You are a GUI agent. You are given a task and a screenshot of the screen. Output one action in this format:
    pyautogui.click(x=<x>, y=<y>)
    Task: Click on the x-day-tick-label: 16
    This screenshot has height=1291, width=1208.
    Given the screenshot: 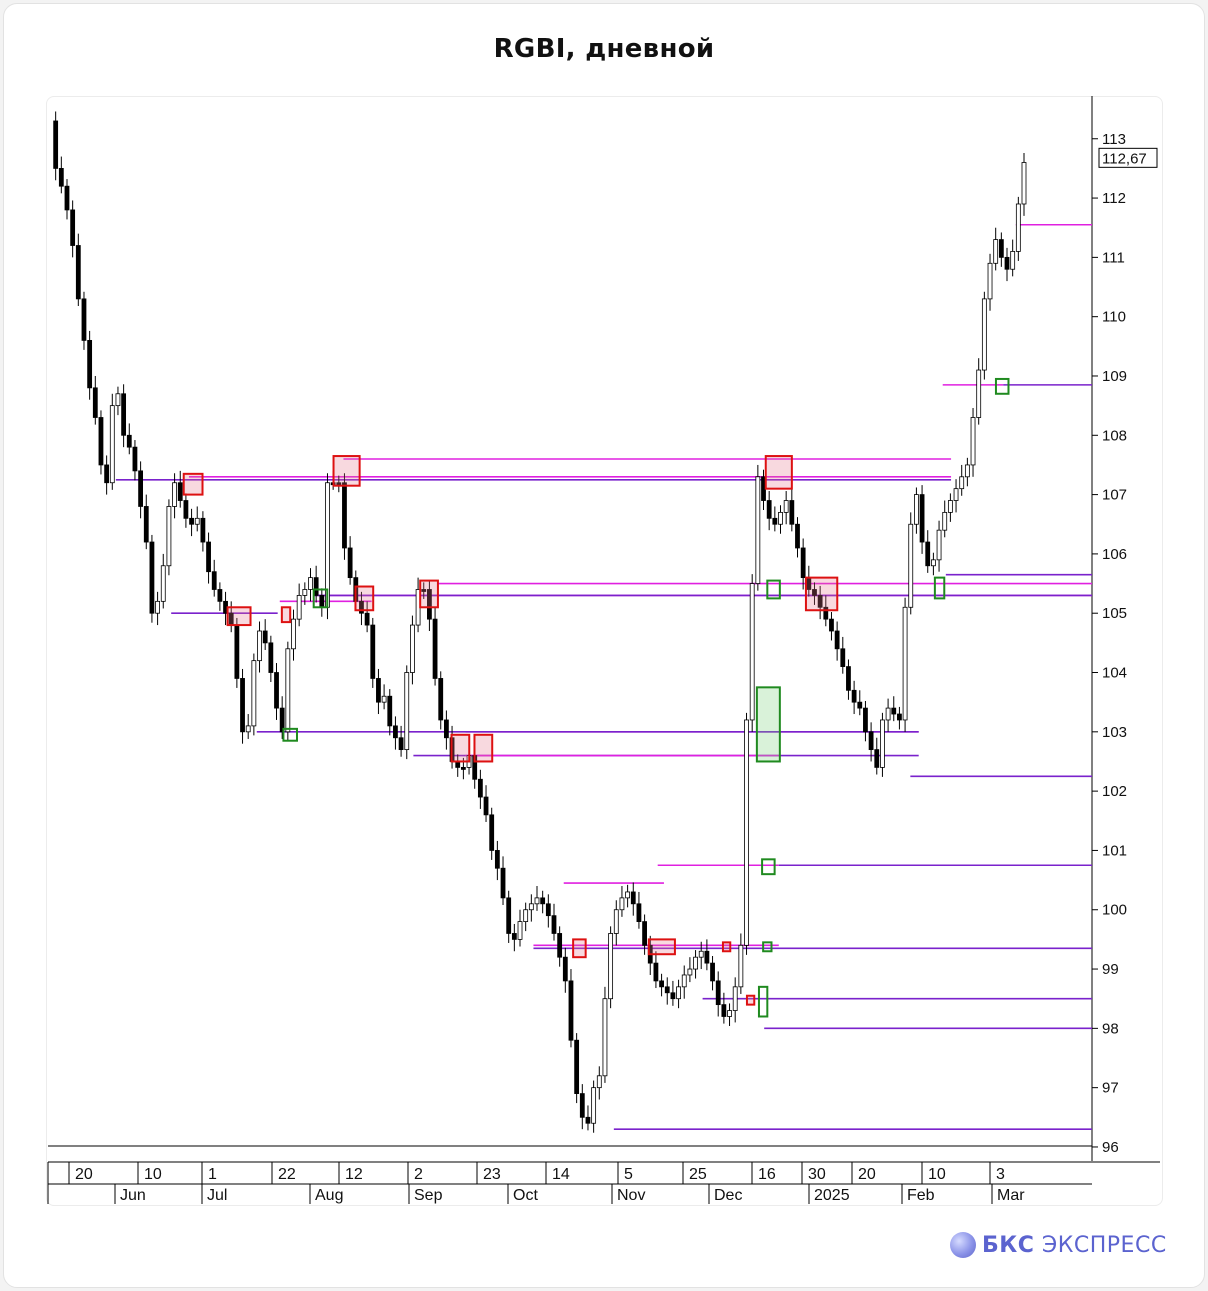 What is the action you would take?
    pyautogui.click(x=767, y=1174)
    